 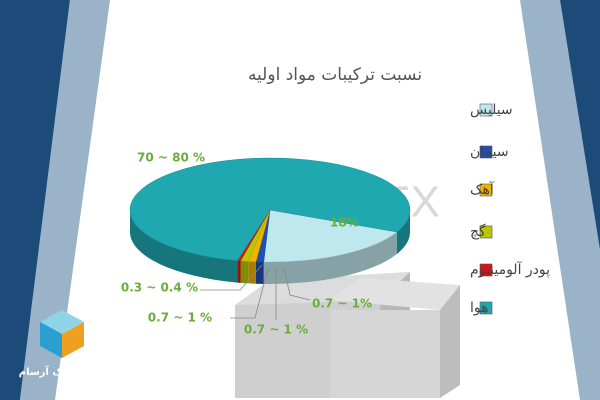 What do you see at coordinates (580, 125) in the screenshot?
I see `stripe-right` at bounding box center [580, 125].